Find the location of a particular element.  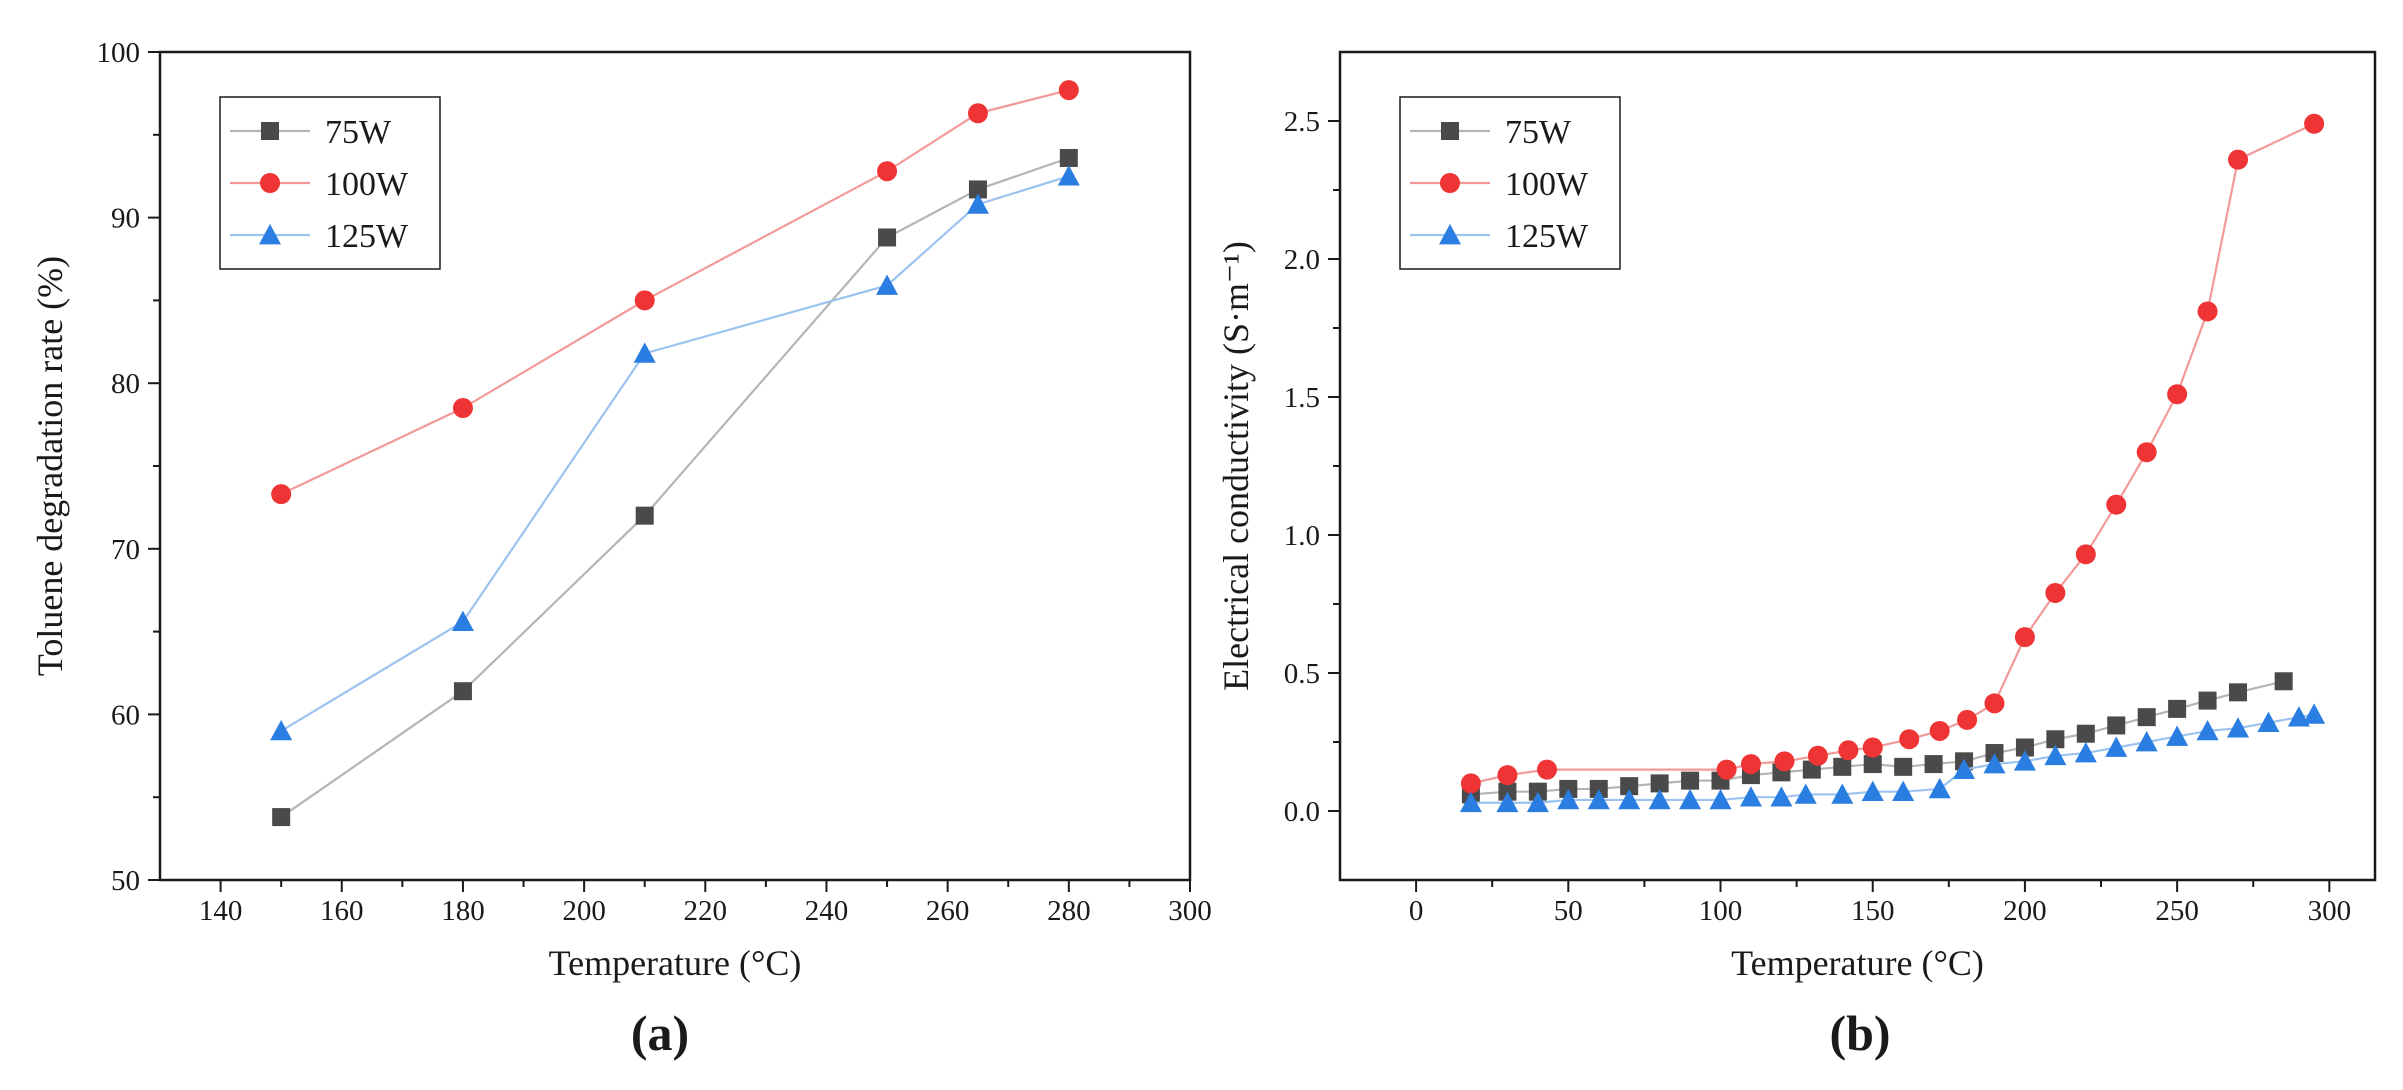

x-tick-label: 240 is located at coordinates (827, 911).